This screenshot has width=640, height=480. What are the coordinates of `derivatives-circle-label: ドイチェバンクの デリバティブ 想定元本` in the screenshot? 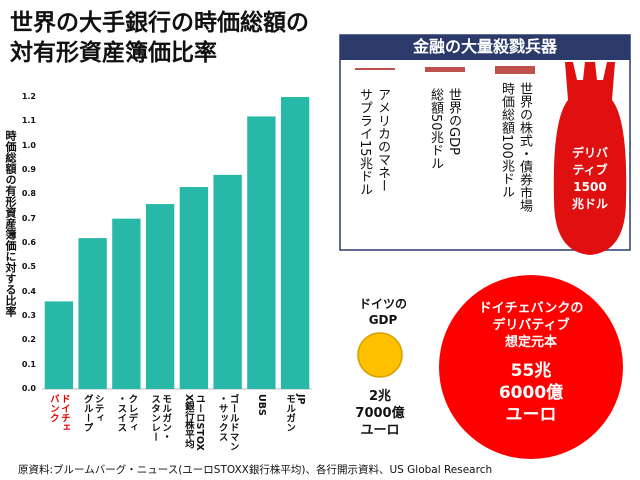 It's located at (531, 325).